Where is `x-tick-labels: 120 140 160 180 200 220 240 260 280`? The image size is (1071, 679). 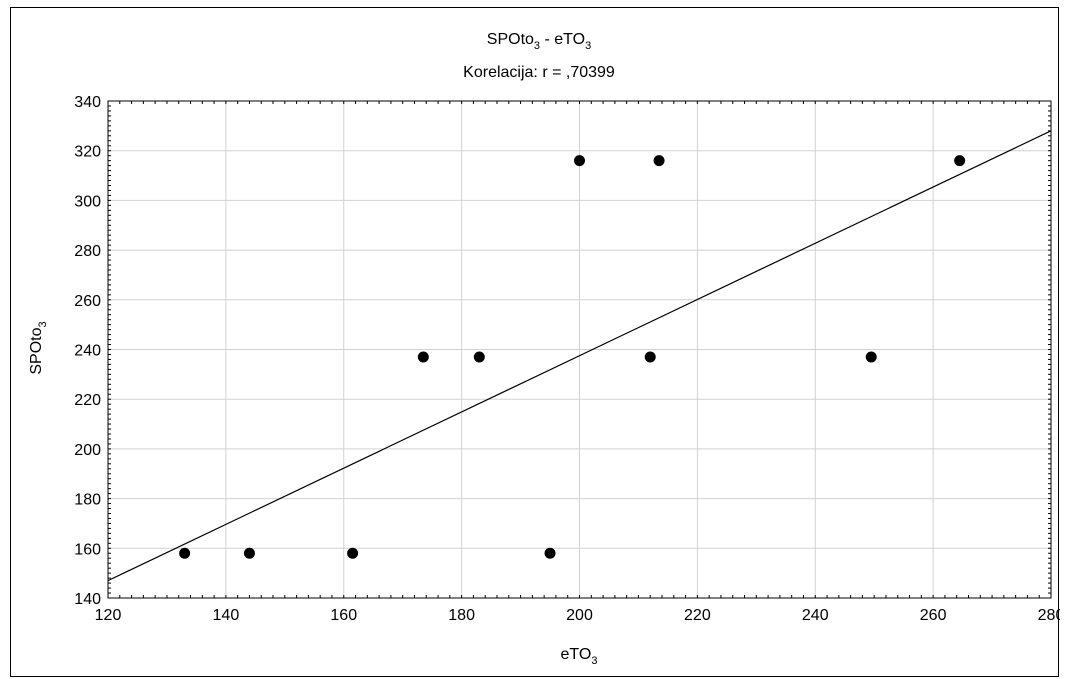 x-tick-labels: 120 140 160 180 200 220 240 260 280 is located at coordinates (577, 615).